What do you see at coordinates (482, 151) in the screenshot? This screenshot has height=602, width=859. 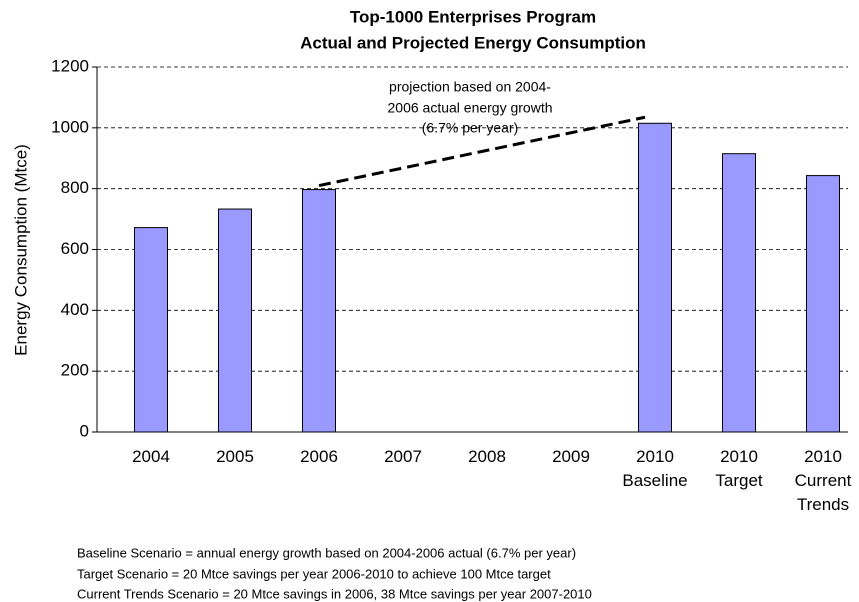 I see `projection-line` at bounding box center [482, 151].